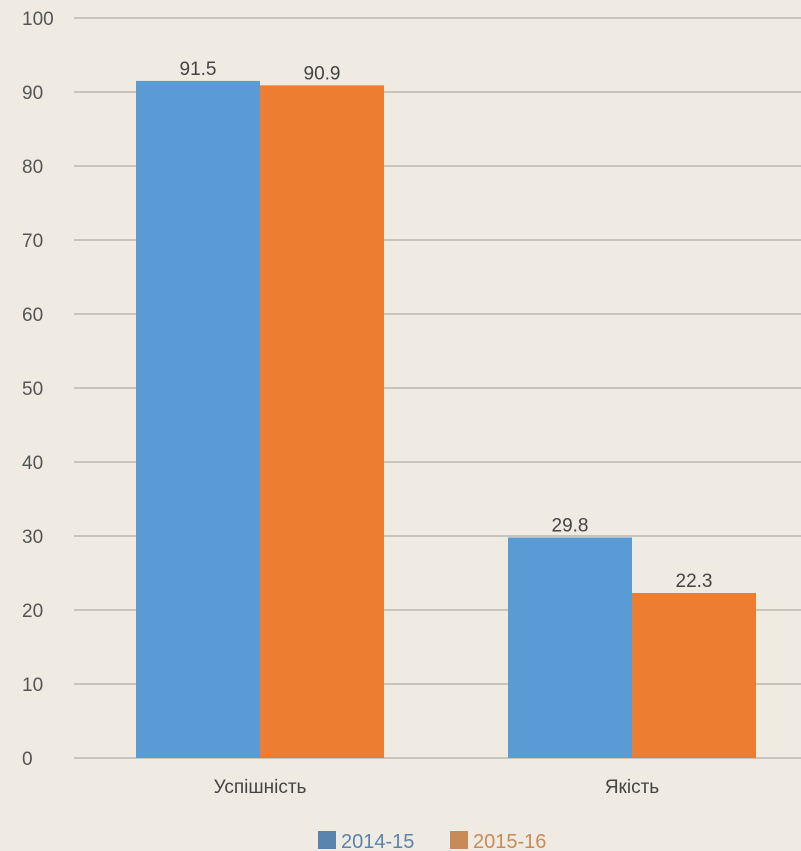  I want to click on y-tick-label: 50, so click(32, 389).